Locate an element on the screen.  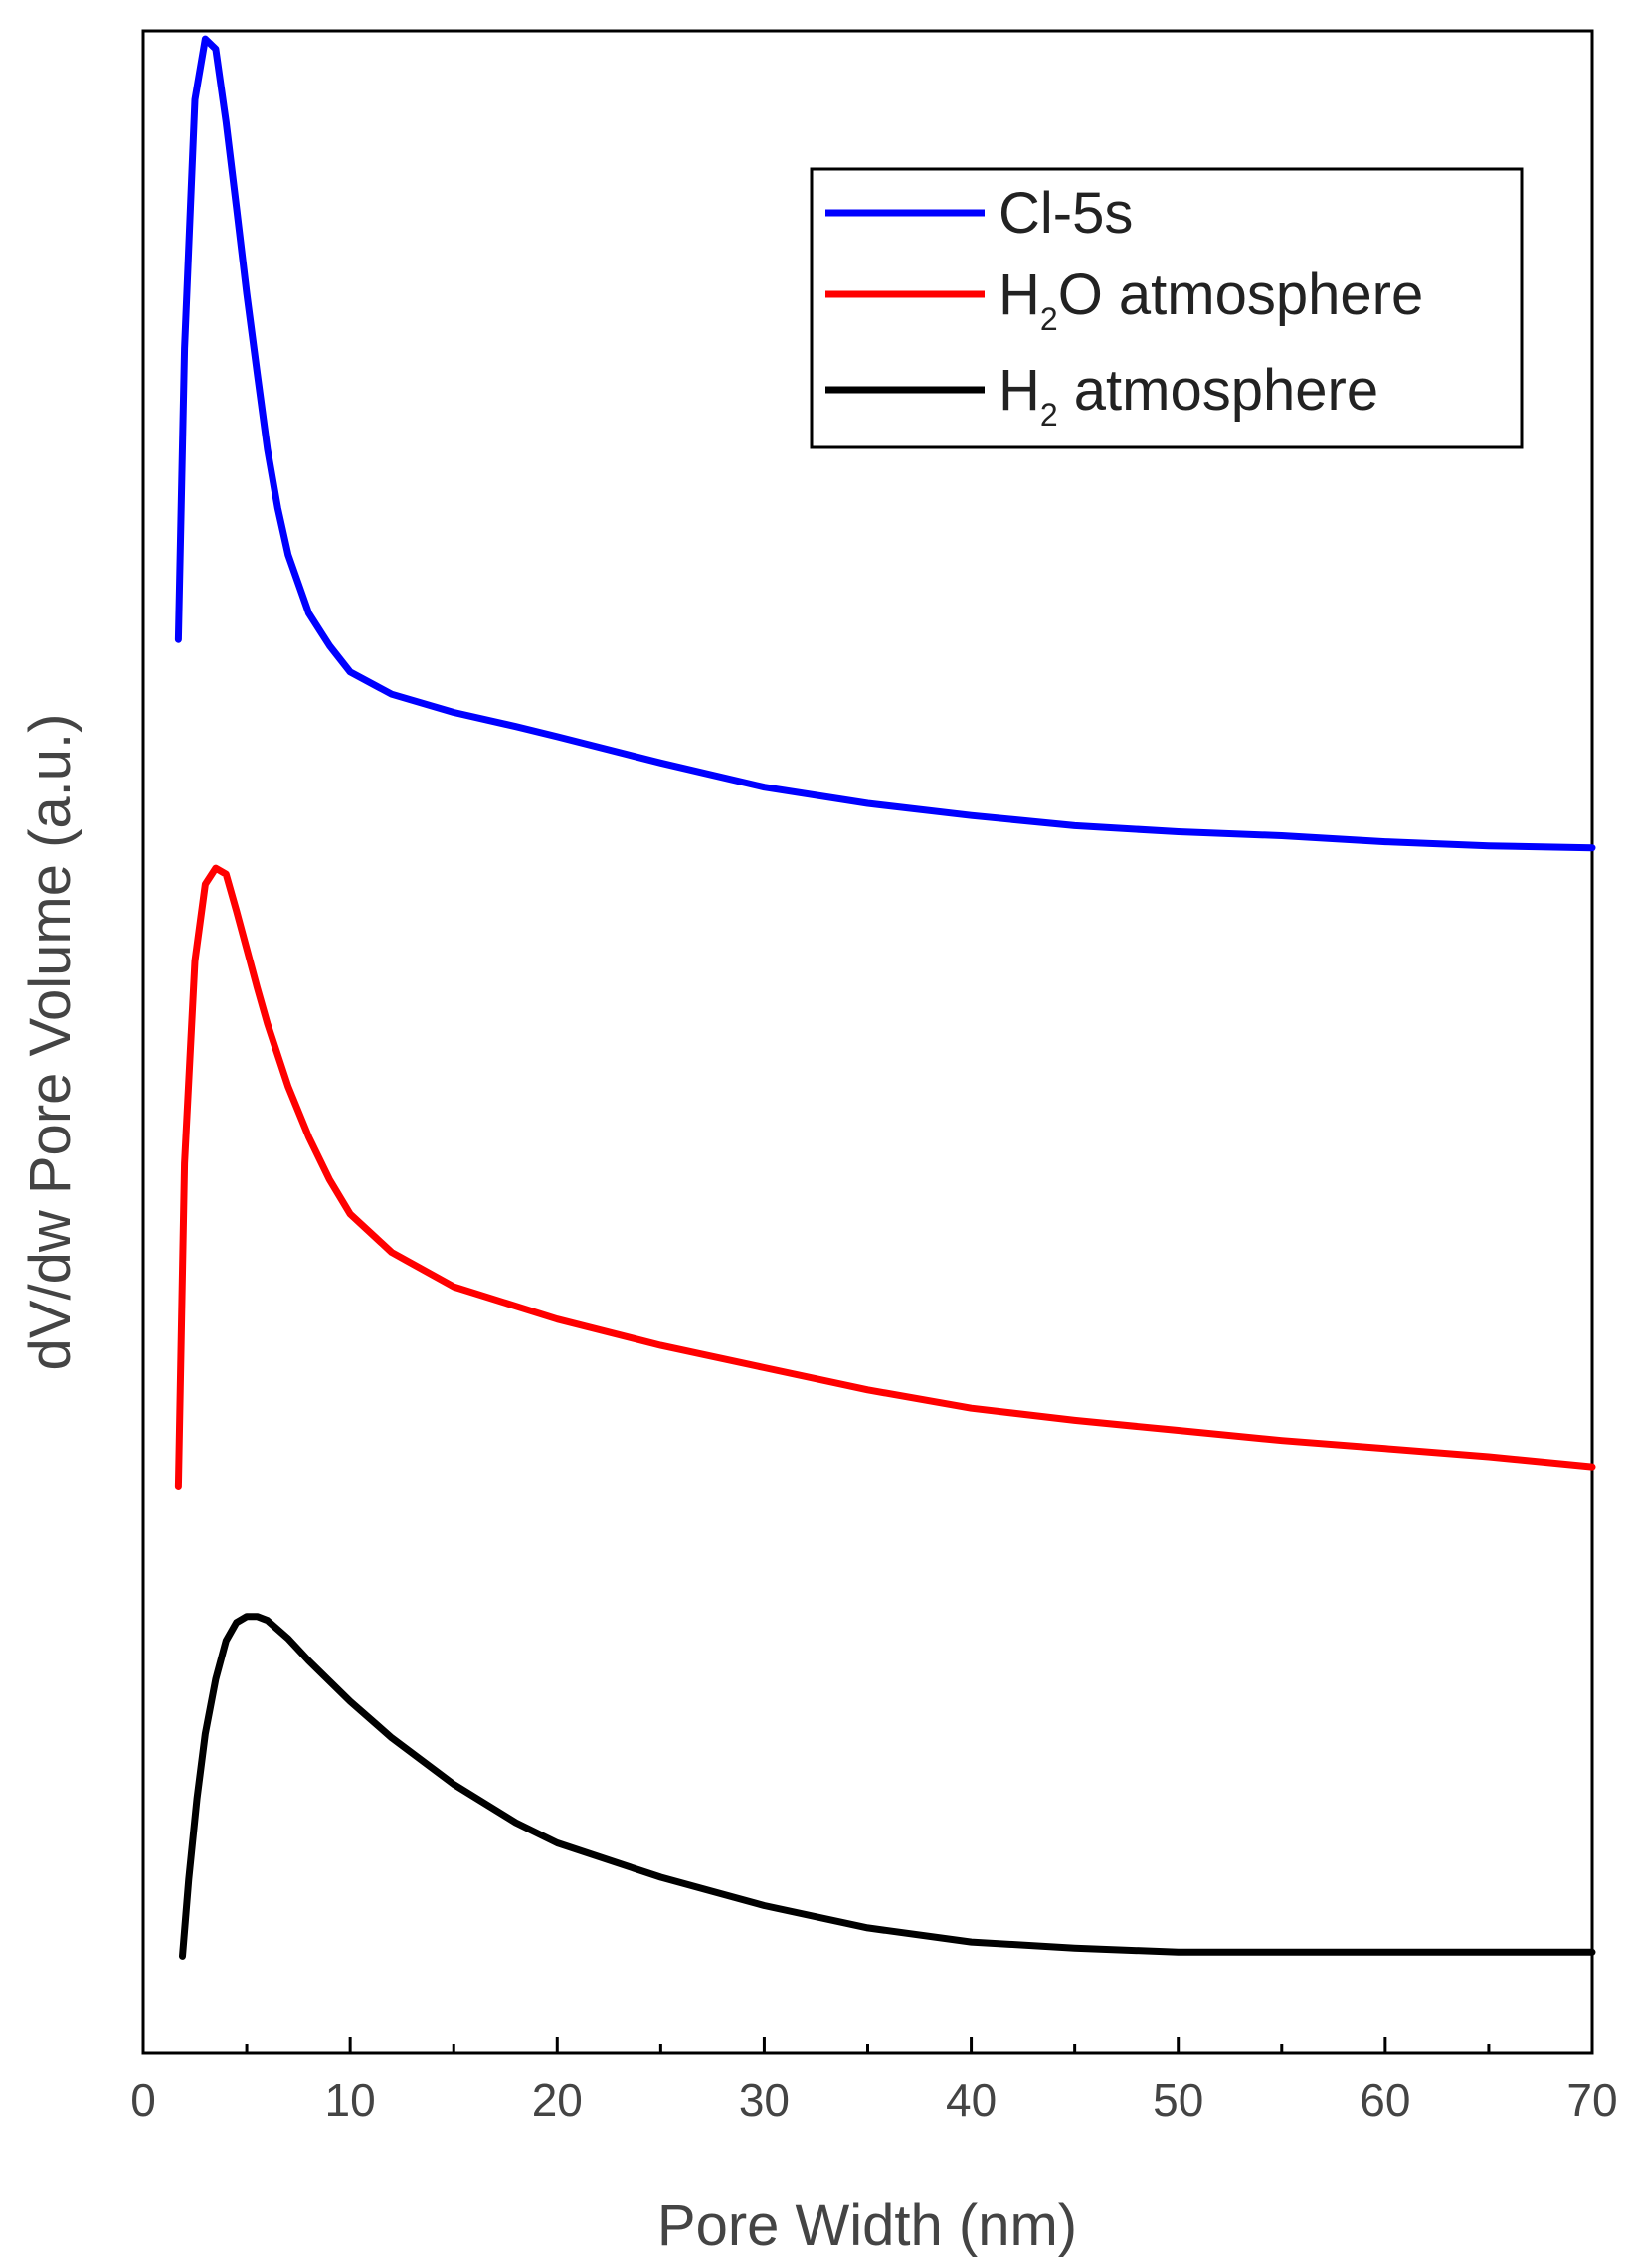
y-axis-title: dV/dw Pore Volume (a.u.) is located at coordinates (51, 1042).